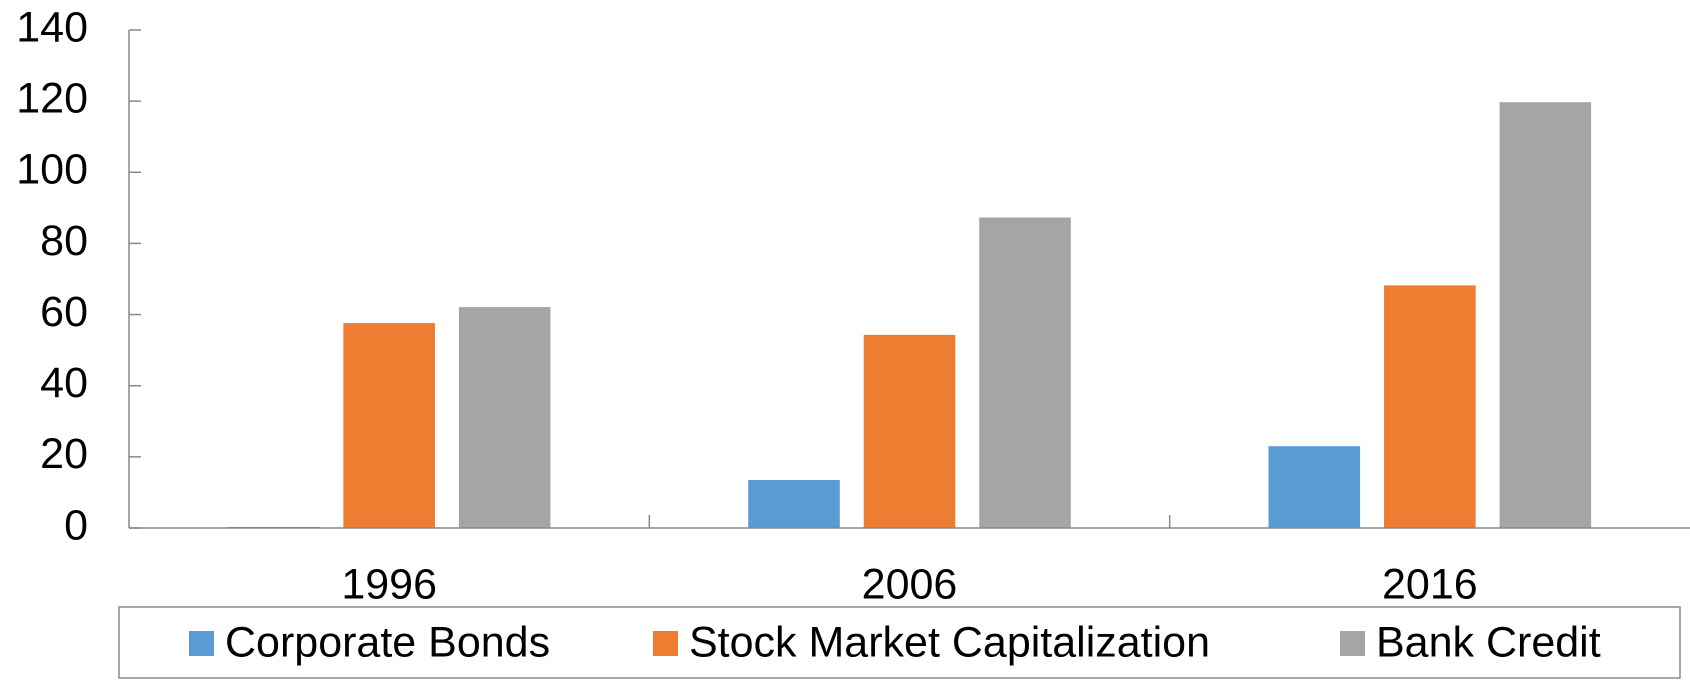 Image resolution: width=1690 pixels, height=684 pixels. What do you see at coordinates (387, 642) in the screenshot?
I see `legend-label: Corporate Bonds` at bounding box center [387, 642].